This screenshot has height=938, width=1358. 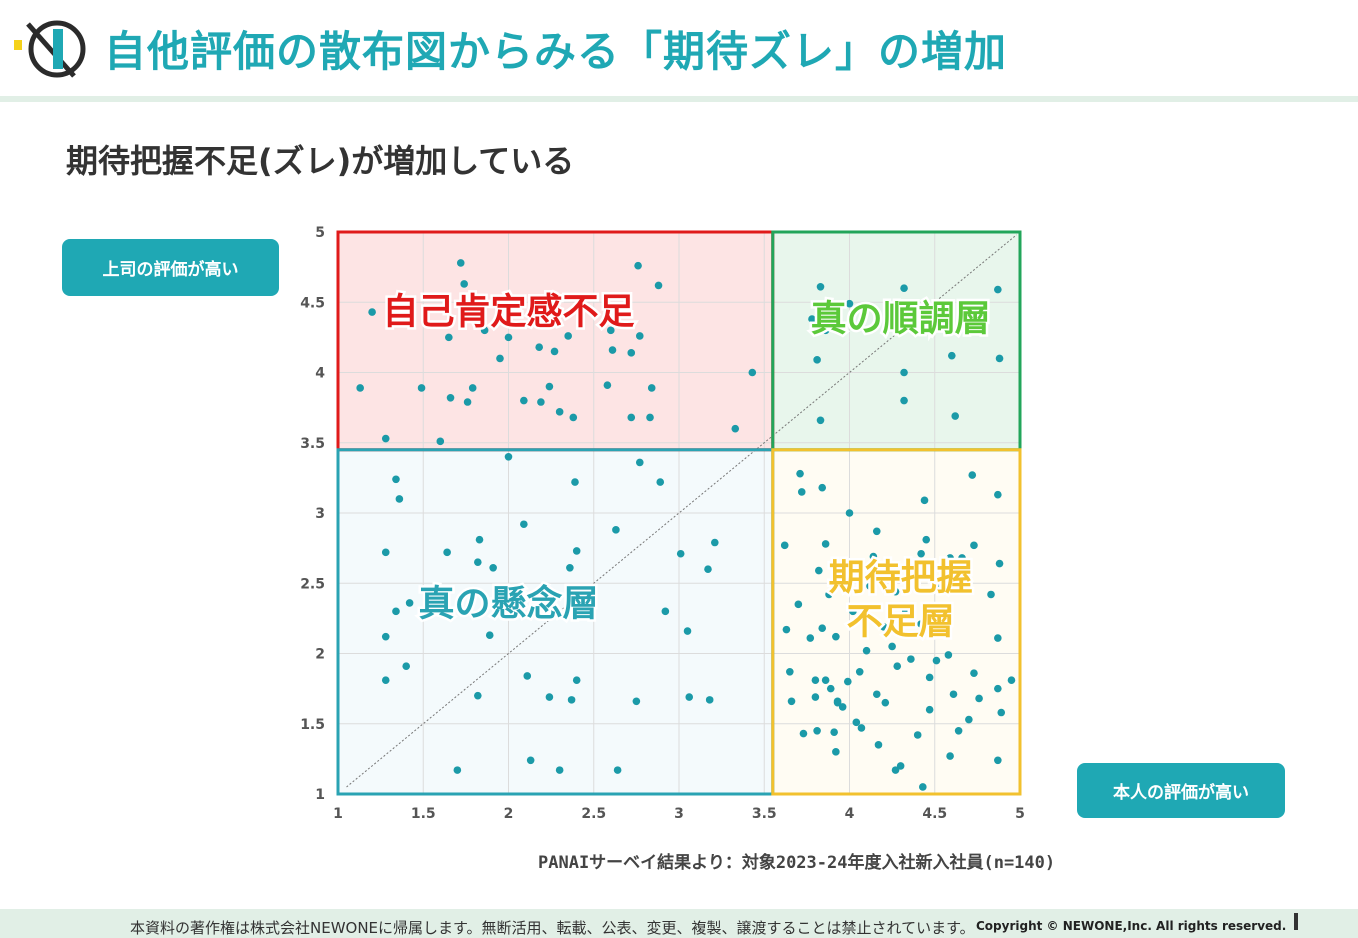 I want to click on y-tick-label: 4.5, so click(x=312, y=303).